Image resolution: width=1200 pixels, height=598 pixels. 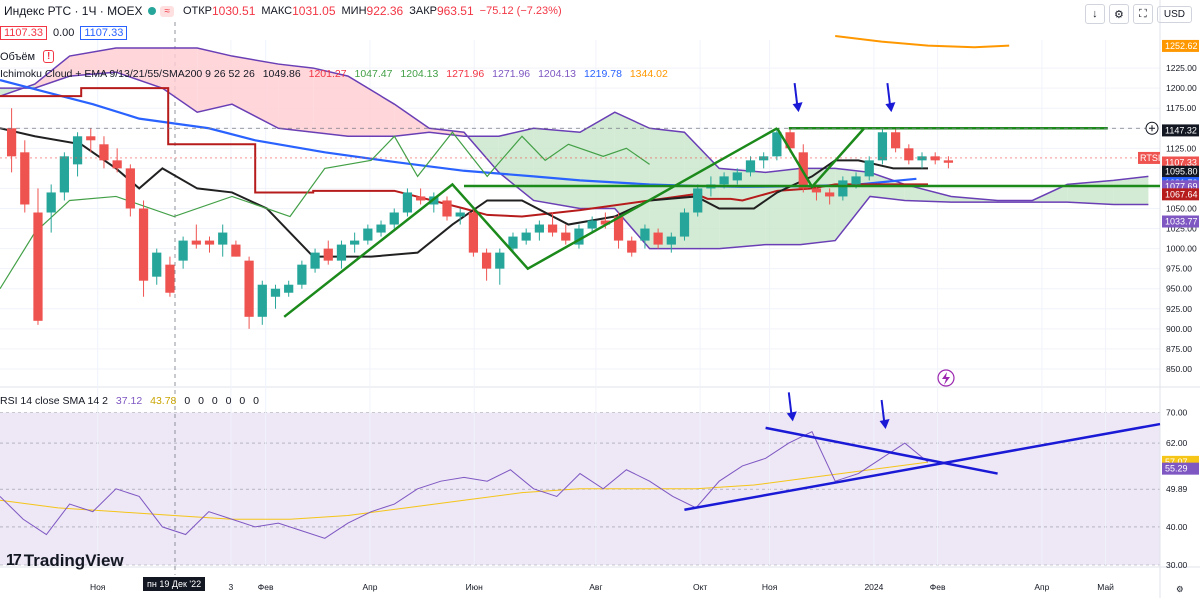 What do you see at coordinates (530, 222) in the screenshot?
I see `pattern-line` at bounding box center [530, 222].